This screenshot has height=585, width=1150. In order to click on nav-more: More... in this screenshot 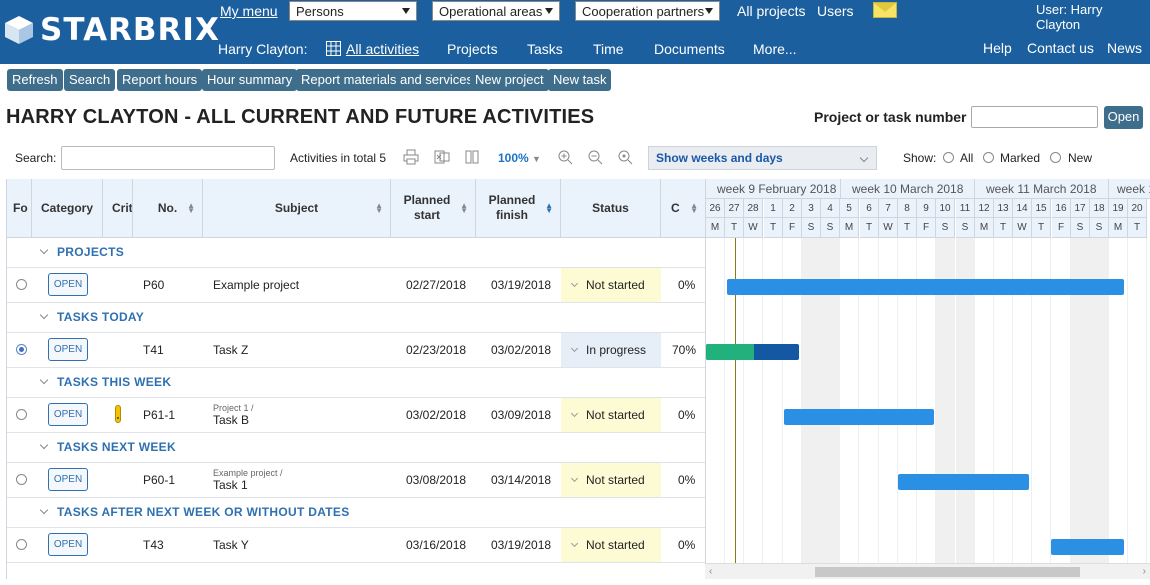, I will do `click(775, 49)`.